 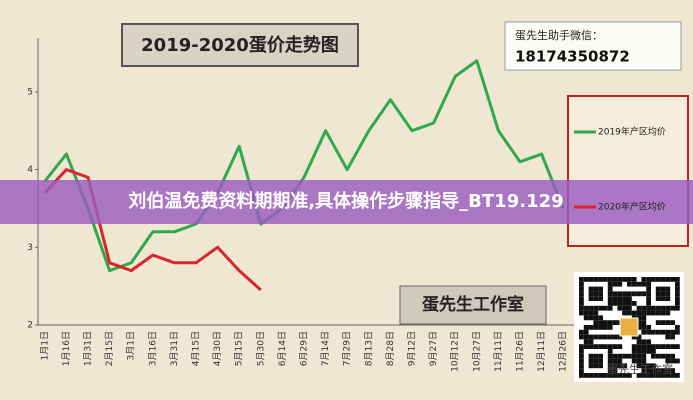 I want to click on x-tick-label: 1月16日, so click(x=66, y=348).